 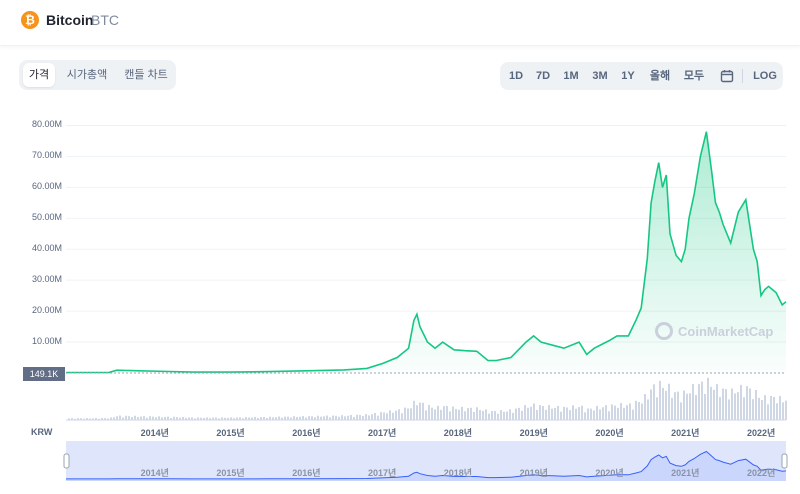 I want to click on x-tick-label: 2020년, so click(x=609, y=432).